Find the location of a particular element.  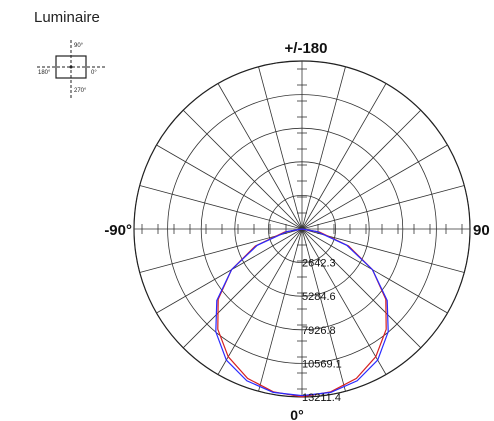

angle-label-right: 90 is located at coordinates (481, 230).